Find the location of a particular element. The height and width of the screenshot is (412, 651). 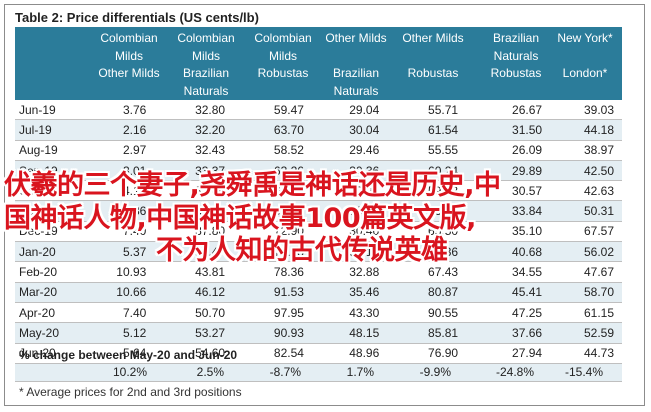

column-header: Colombian Milds Other Milds is located at coordinates (129, 56).